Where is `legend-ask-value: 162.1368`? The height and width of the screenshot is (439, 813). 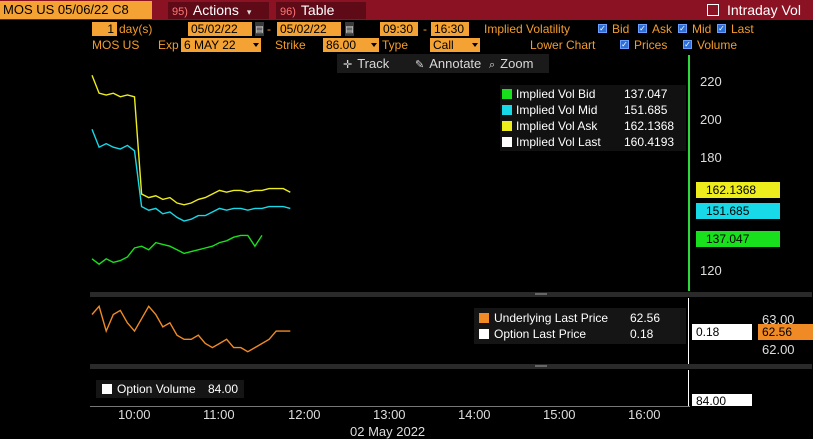 legend-ask-value: 162.1368 is located at coordinates (649, 126).